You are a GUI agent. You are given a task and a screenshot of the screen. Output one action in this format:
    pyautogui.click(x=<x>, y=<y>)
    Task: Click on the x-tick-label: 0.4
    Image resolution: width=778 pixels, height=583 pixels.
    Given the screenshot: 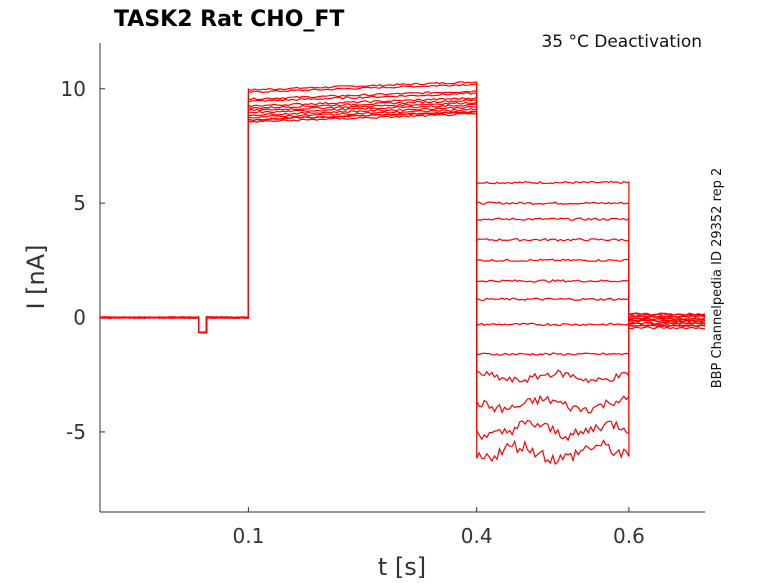 What is the action you would take?
    pyautogui.click(x=477, y=536)
    